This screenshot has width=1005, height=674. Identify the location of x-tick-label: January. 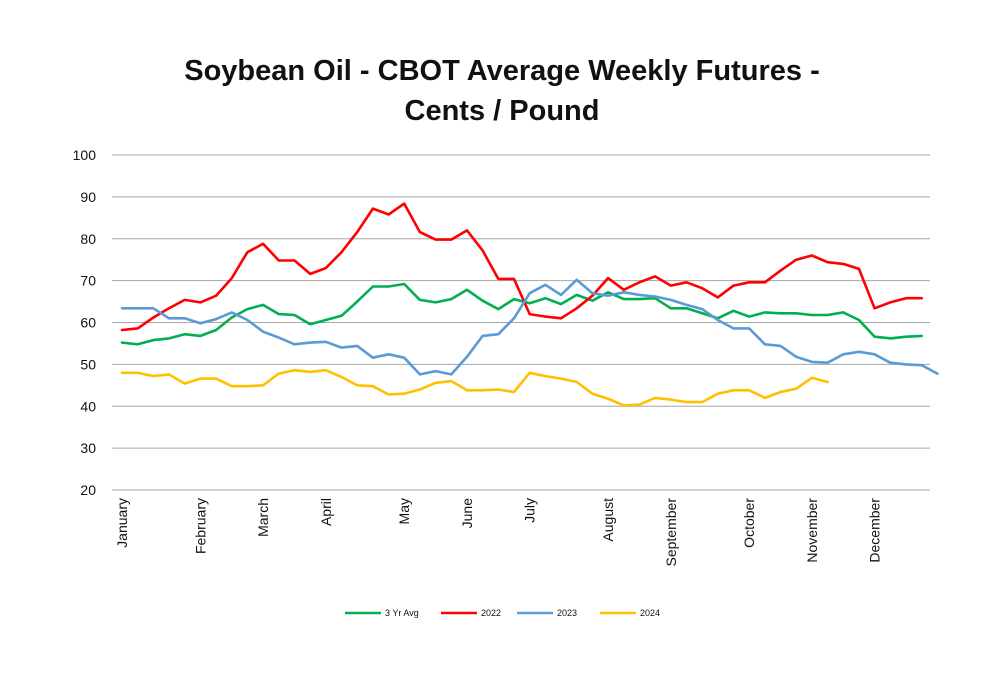
(122, 523).